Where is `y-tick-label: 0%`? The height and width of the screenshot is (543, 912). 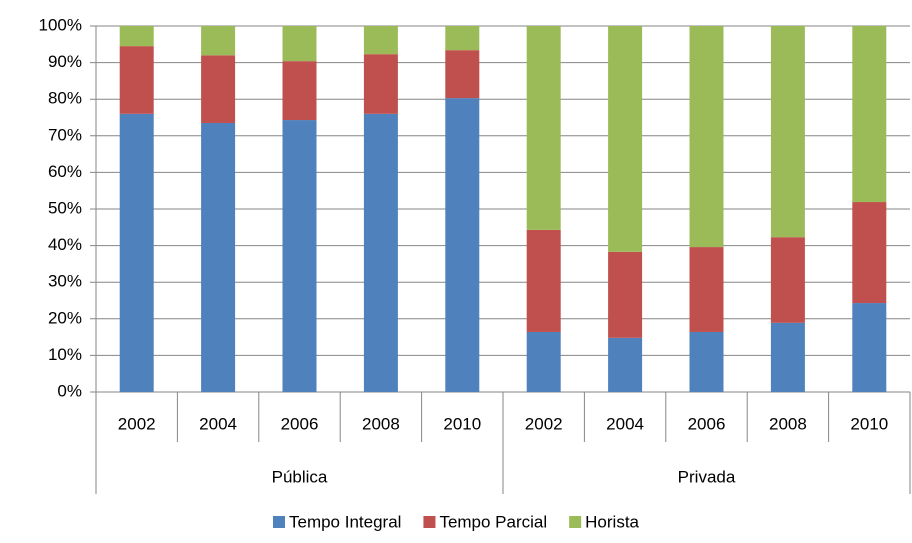 y-tick-label: 0% is located at coordinates (69, 390).